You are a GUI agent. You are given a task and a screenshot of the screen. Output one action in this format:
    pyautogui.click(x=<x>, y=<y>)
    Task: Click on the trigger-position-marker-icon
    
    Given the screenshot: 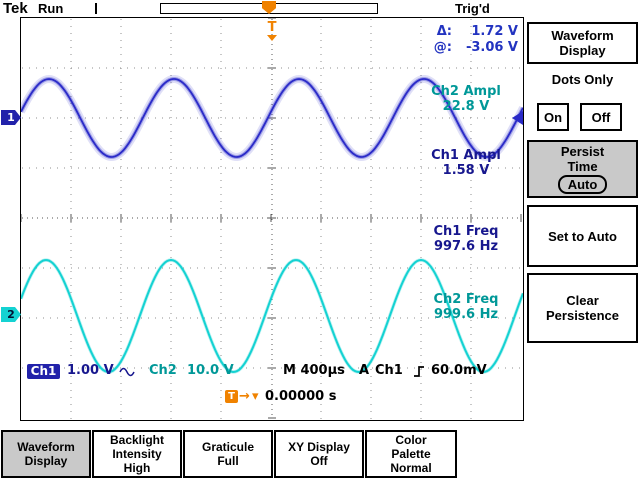 What is the action you would take?
    pyautogui.click(x=269, y=7)
    